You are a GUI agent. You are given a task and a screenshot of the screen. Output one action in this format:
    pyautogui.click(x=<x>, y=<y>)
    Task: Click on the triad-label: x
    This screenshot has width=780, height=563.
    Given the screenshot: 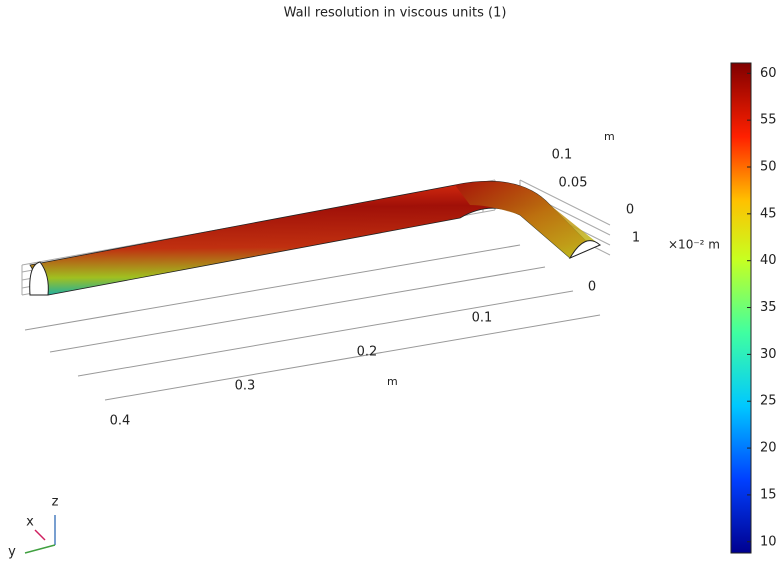 What is the action you would take?
    pyautogui.click(x=30, y=522)
    